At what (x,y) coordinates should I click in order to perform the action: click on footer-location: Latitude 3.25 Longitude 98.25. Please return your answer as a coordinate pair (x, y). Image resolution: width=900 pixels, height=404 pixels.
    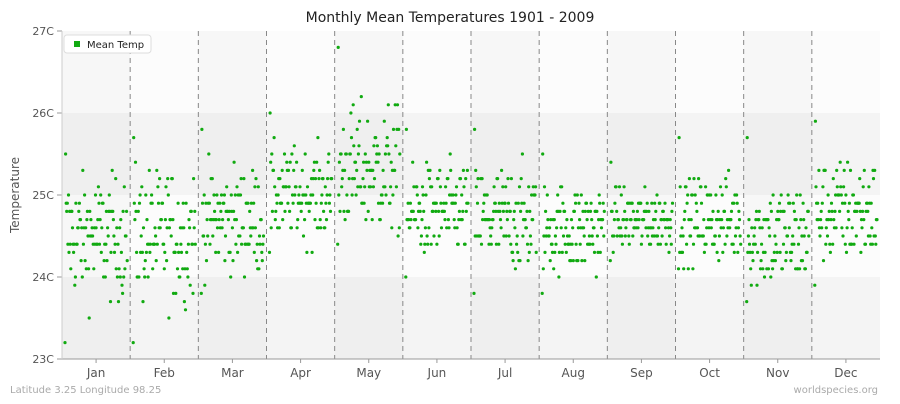
    Looking at the image, I should click on (85, 390).